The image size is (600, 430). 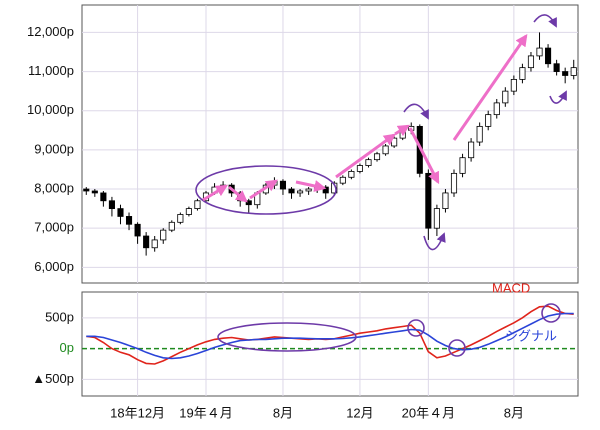 What do you see at coordinates (54, 266) in the screenshot?
I see `y-tick-label: 6,000p` at bounding box center [54, 266].